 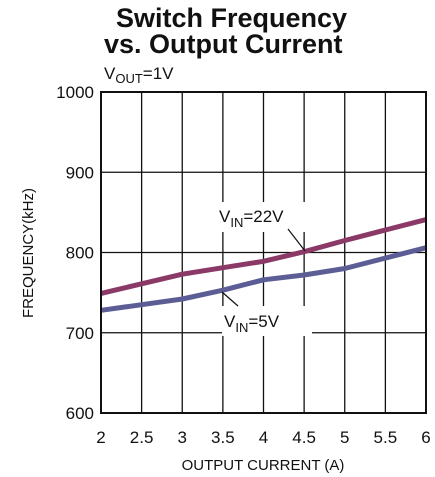 What do you see at coordinates (182, 437) in the screenshot?
I see `x-tick-label: 3` at bounding box center [182, 437].